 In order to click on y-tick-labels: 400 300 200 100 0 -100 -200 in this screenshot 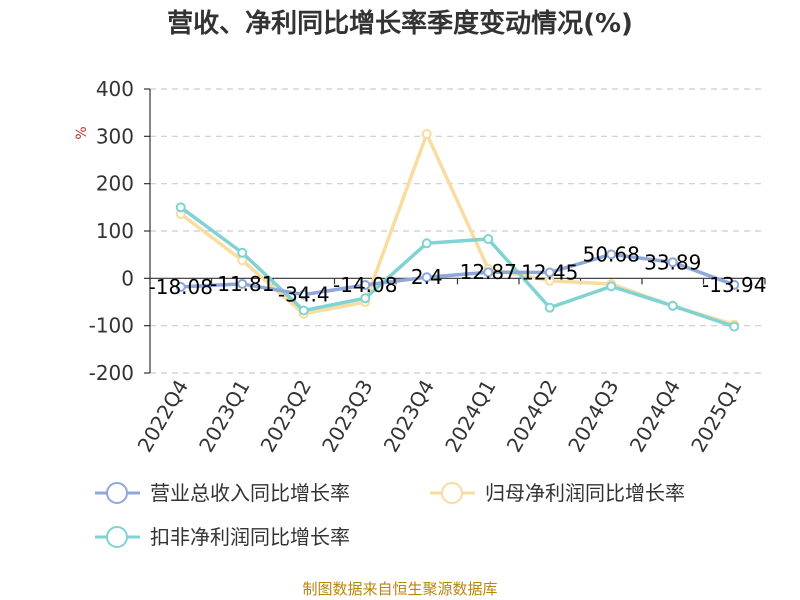, I will do `click(111, 231)`.